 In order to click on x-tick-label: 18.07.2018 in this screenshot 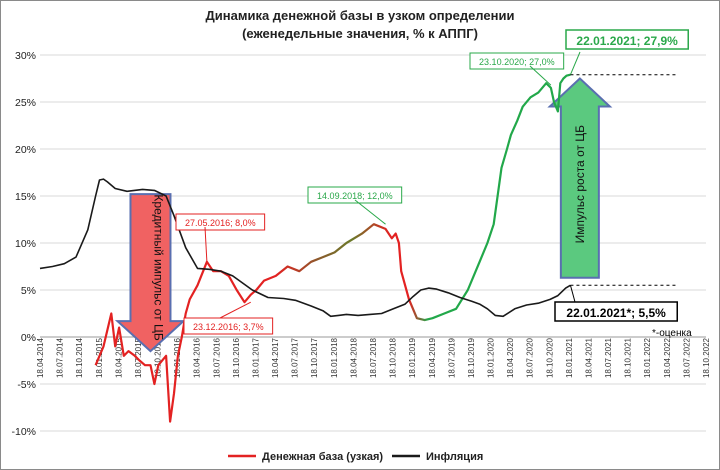, I will do `click(373, 357)`.